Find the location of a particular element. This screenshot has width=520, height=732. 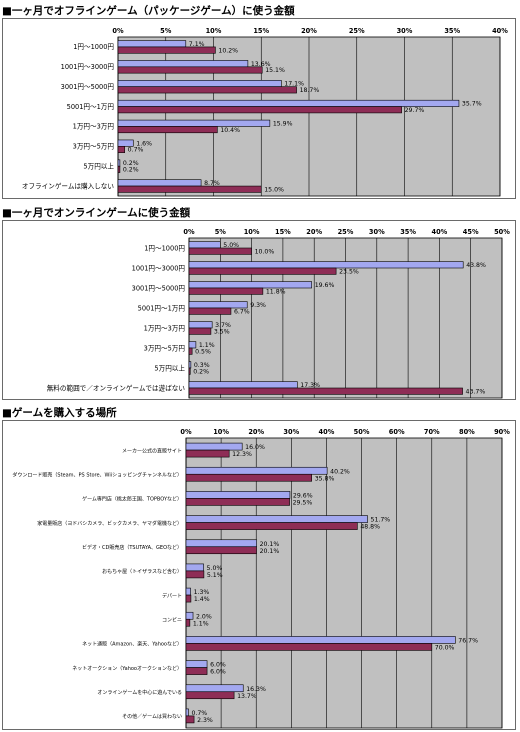

data-label: 6.7% is located at coordinates (242, 311).